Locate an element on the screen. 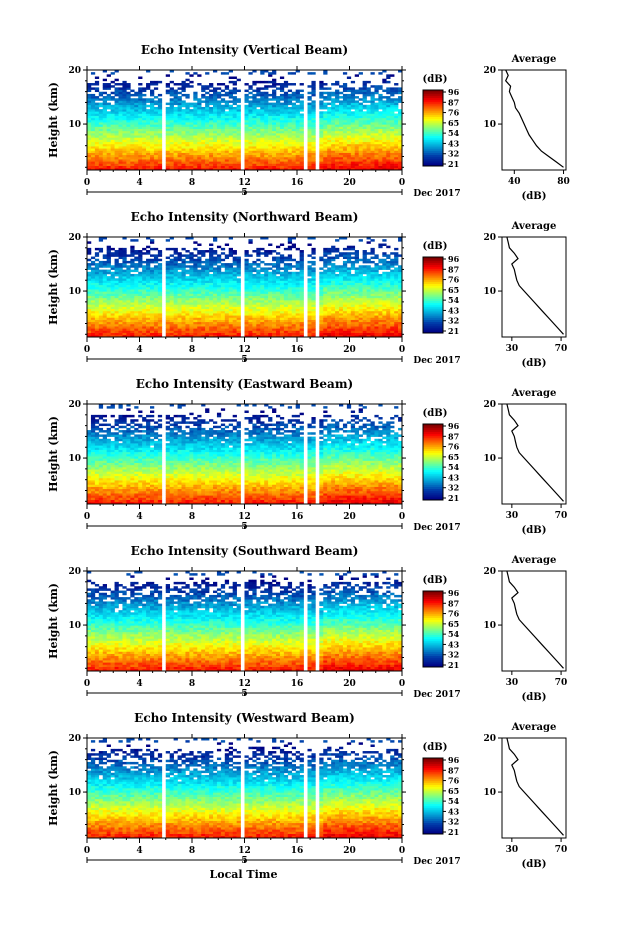 Image resolution: width=617 pixels, height=929 pixels. y-tick-label: 20 is located at coordinates (74, 71).